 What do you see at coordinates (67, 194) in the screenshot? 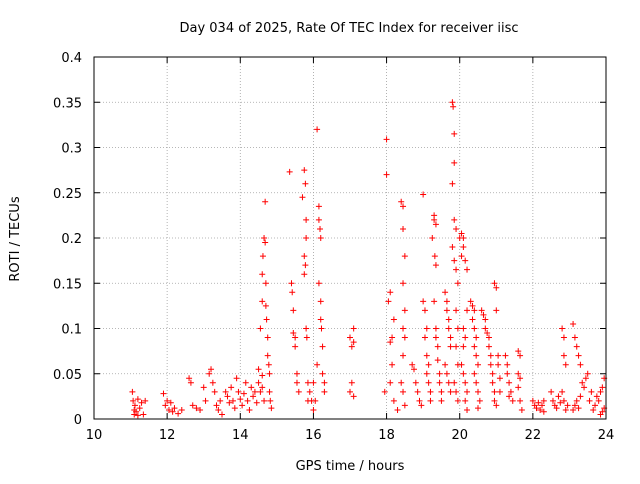
I see `y-tick-label: 0.25` at bounding box center [67, 194].